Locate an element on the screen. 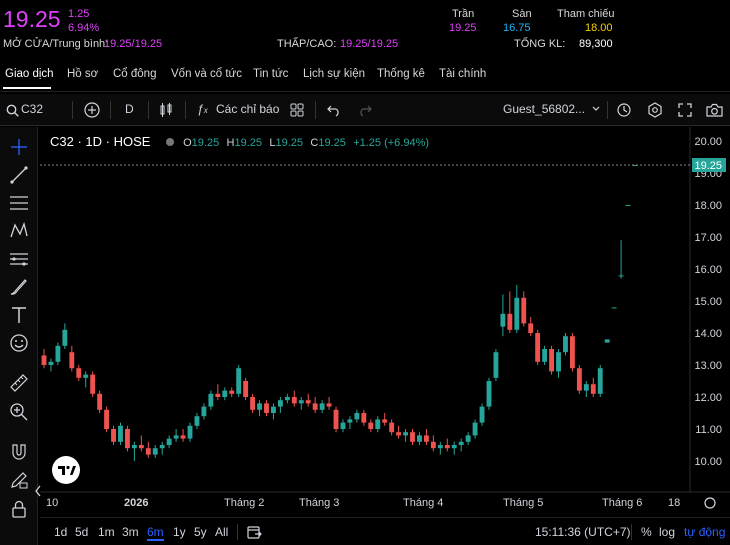 This screenshot has height=545, width=730. legend-h-label: H is located at coordinates (230, 143).